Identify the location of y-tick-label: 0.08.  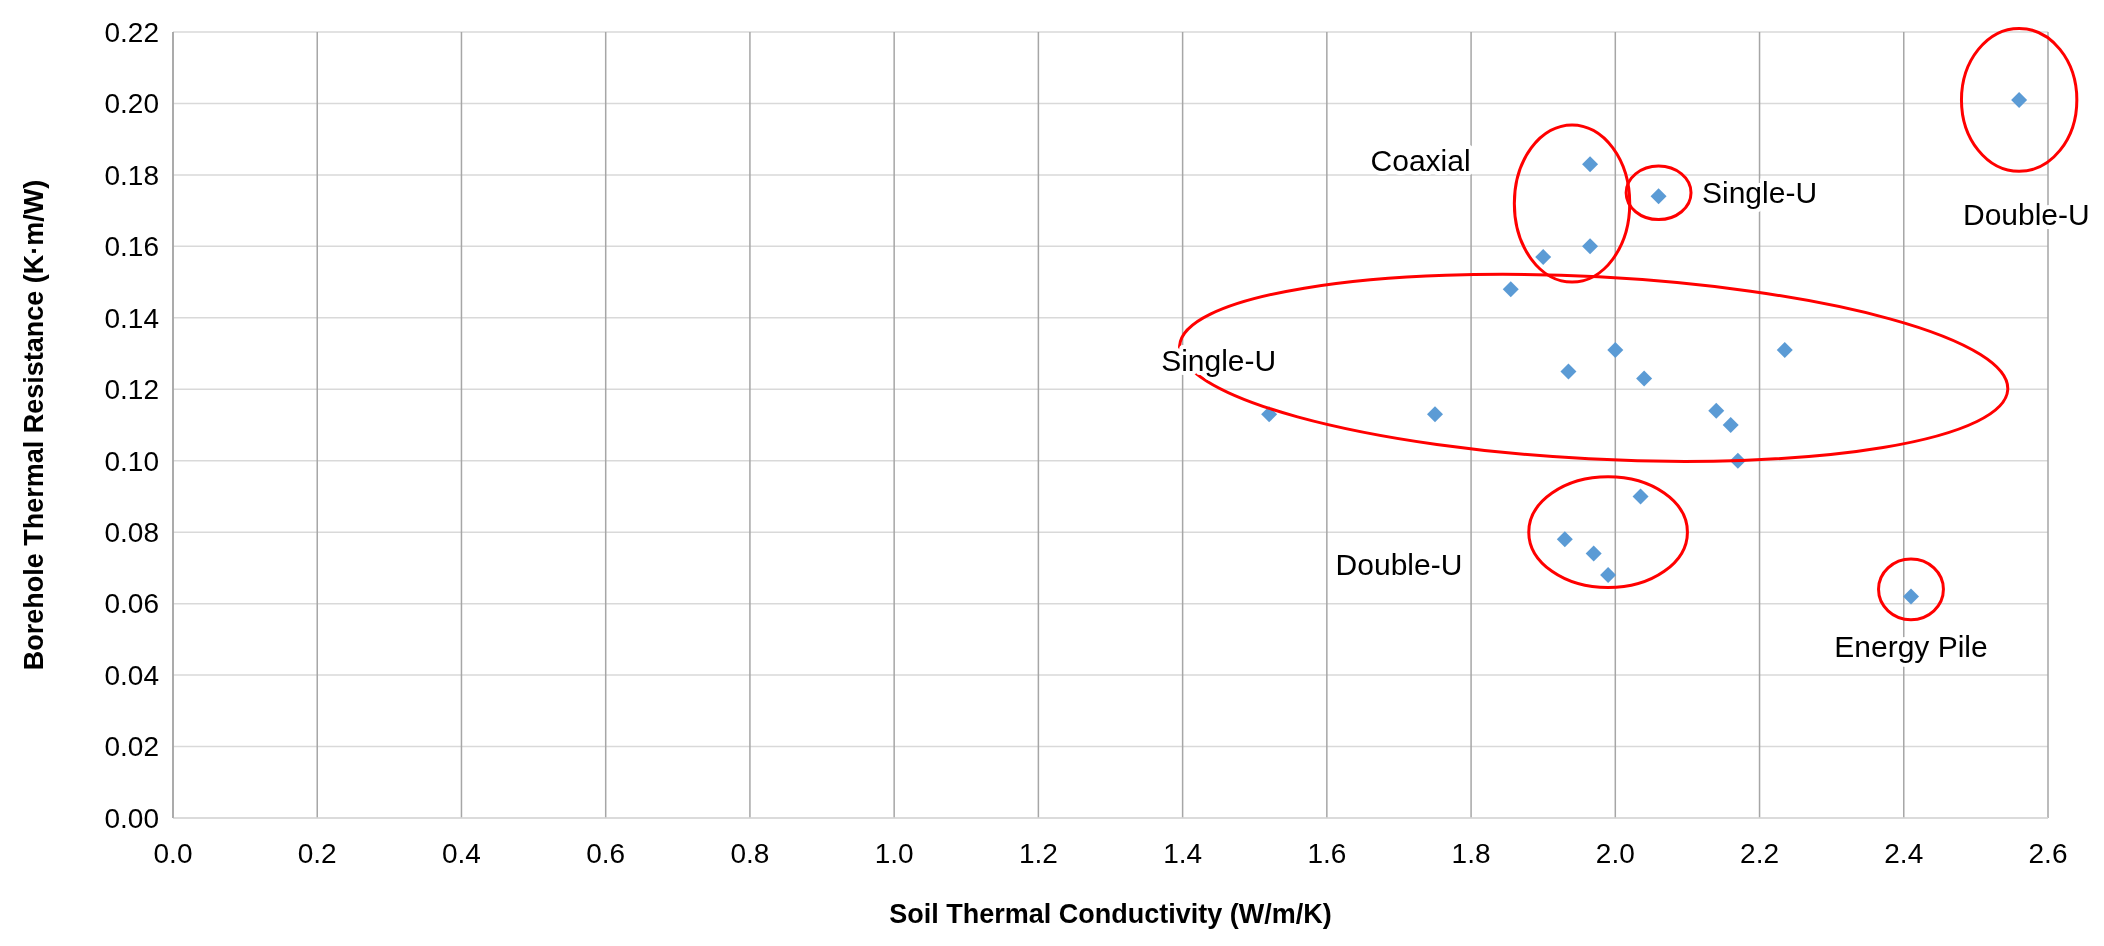
(131, 532).